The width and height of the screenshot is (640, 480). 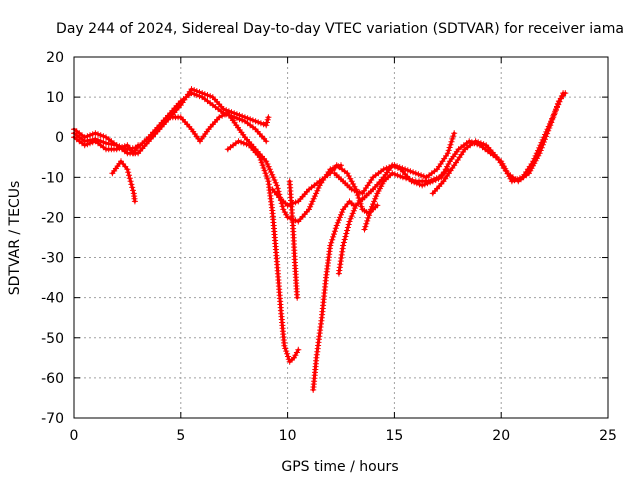 What do you see at coordinates (52, 259) in the screenshot?
I see `y-tick-label: -30` at bounding box center [52, 259].